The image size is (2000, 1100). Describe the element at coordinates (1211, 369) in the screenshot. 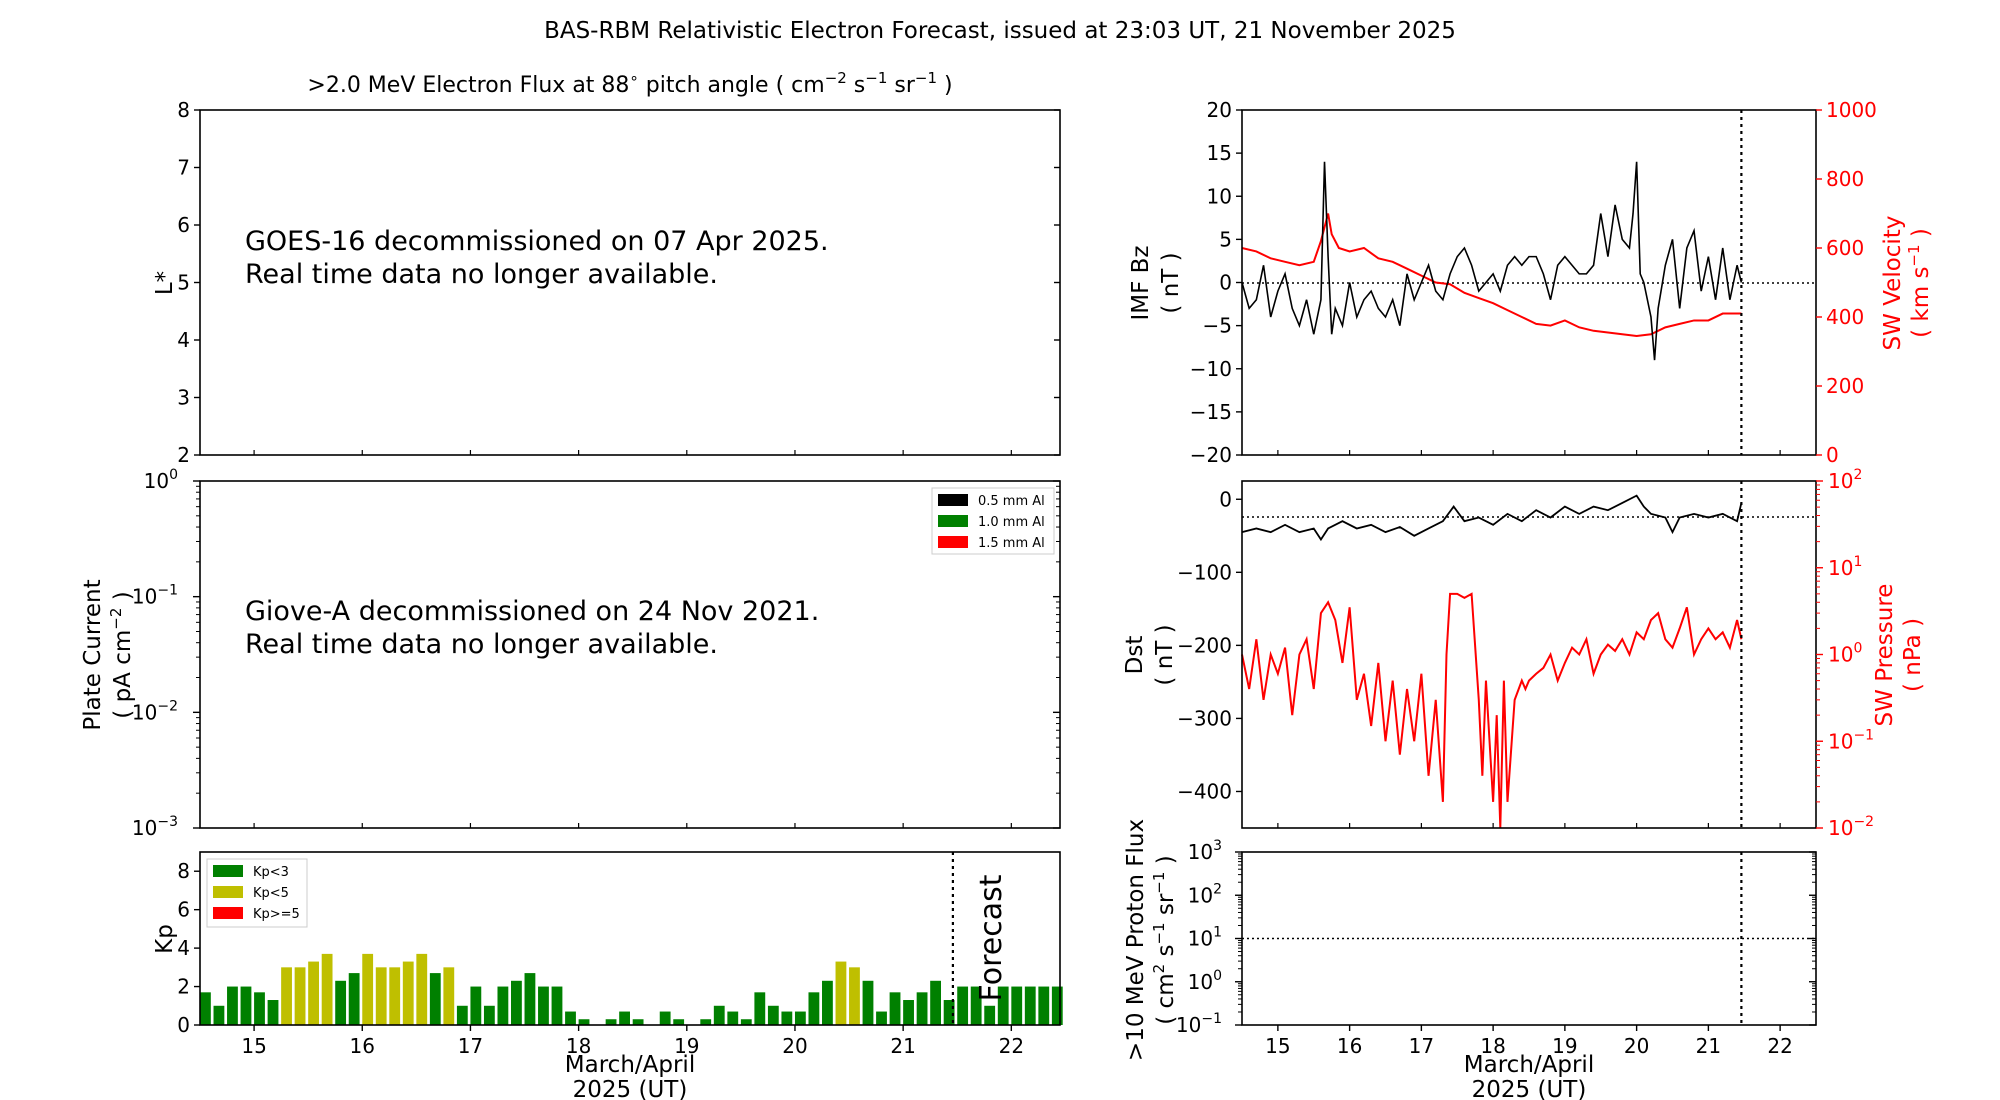

I see `imf-ytick-label: −10` at that location.